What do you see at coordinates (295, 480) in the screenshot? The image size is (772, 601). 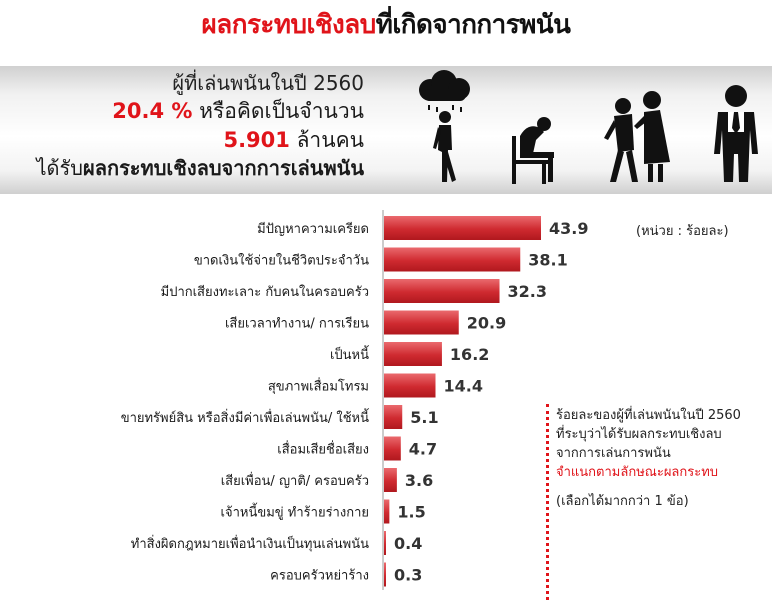 I see `category-label: เสียเพื่อน/ ญาติ/ ครอบครัว` at bounding box center [295, 480].